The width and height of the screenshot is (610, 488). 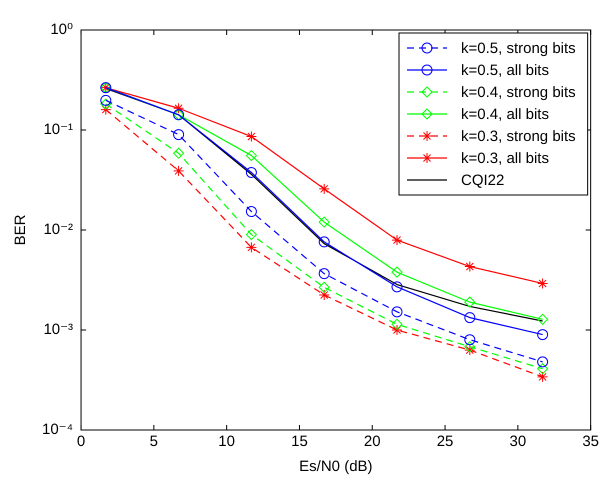 I want to click on legend-label: k=0.3, all bits, so click(x=505, y=159).